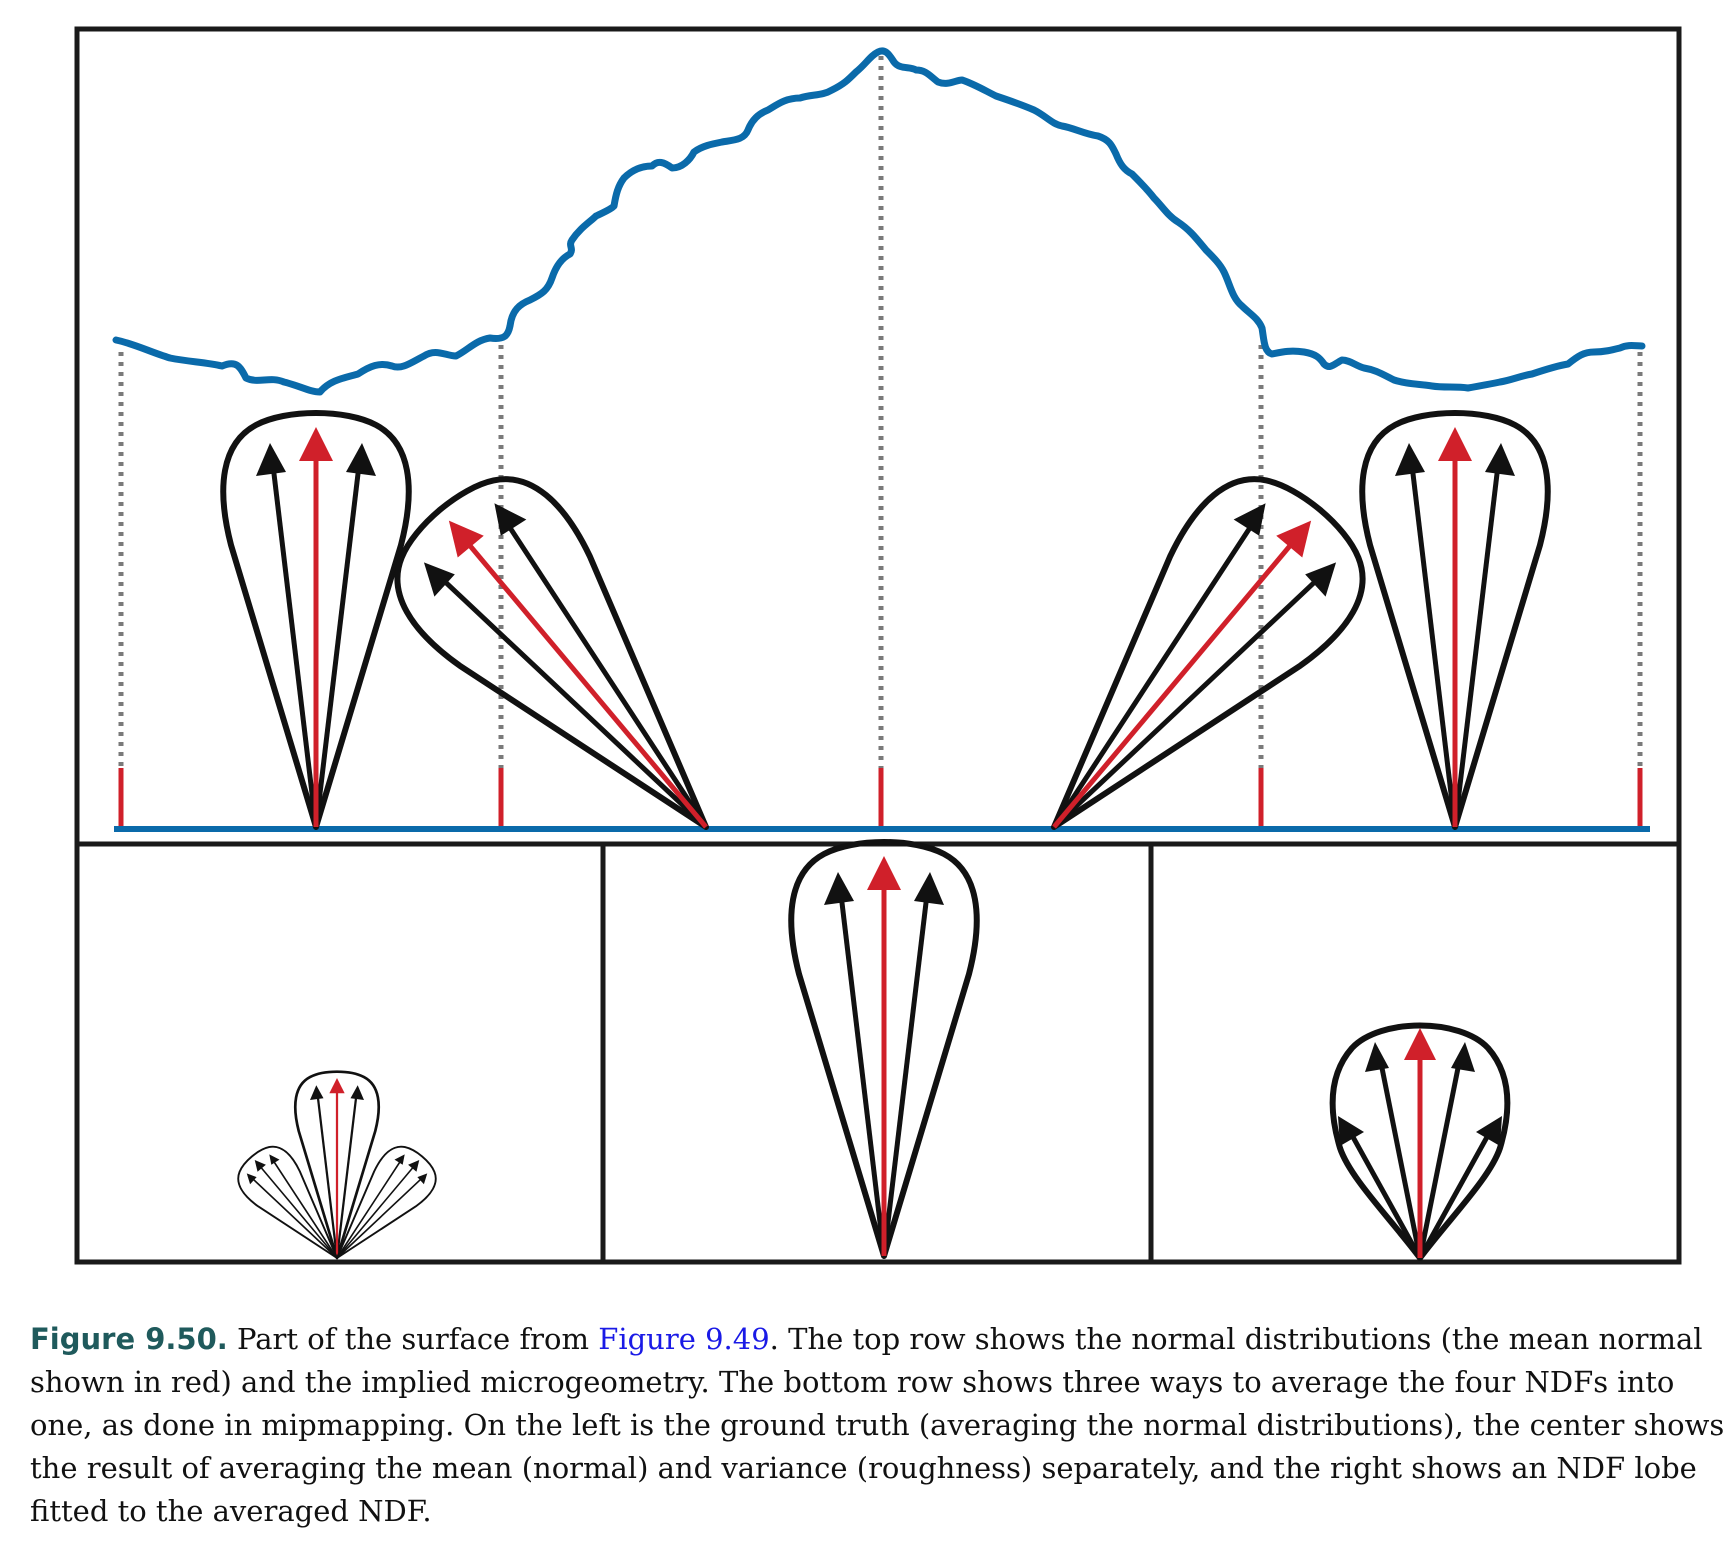 Image resolution: width=1734 pixels, height=1550 pixels. I want to click on bottom-right-panel-frame, so click(1415, 1053).